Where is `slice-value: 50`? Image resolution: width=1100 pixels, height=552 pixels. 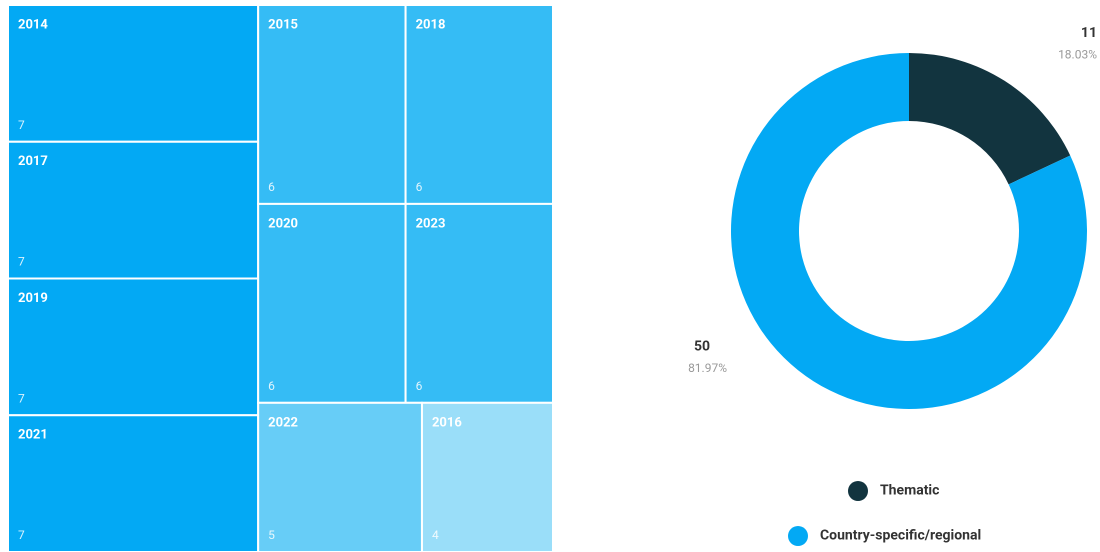 slice-value: 50 is located at coordinates (702, 347).